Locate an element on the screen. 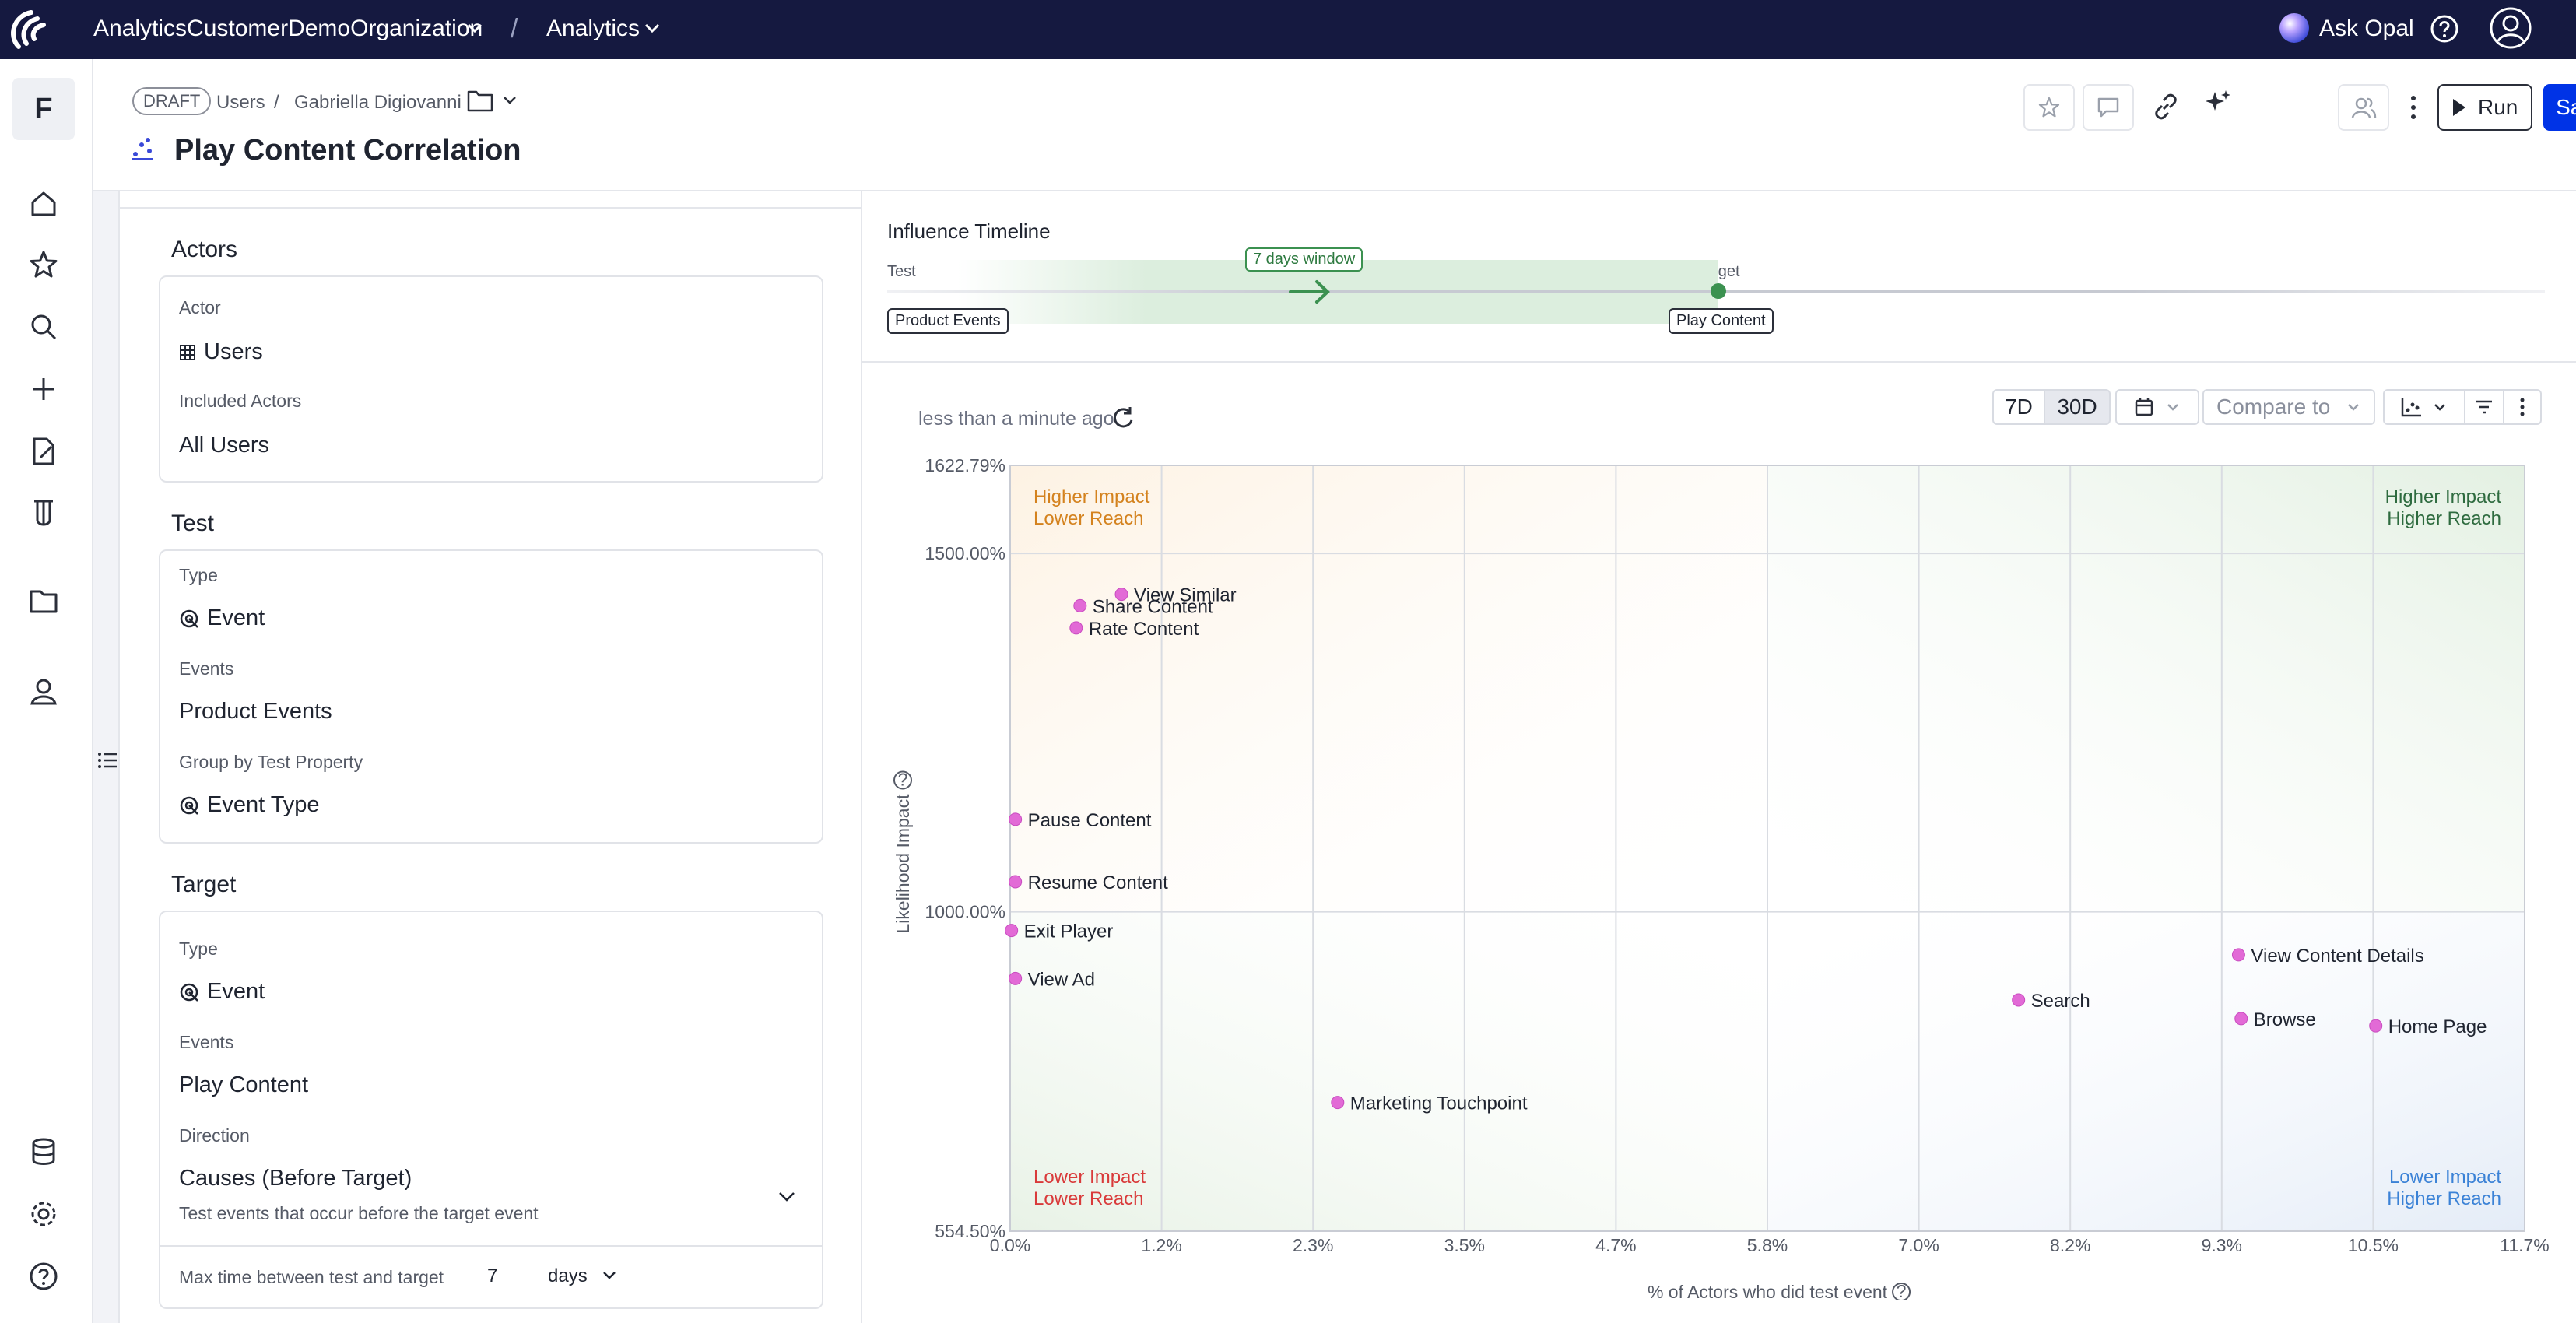  max-time-input: 7 is located at coordinates (493, 1275).